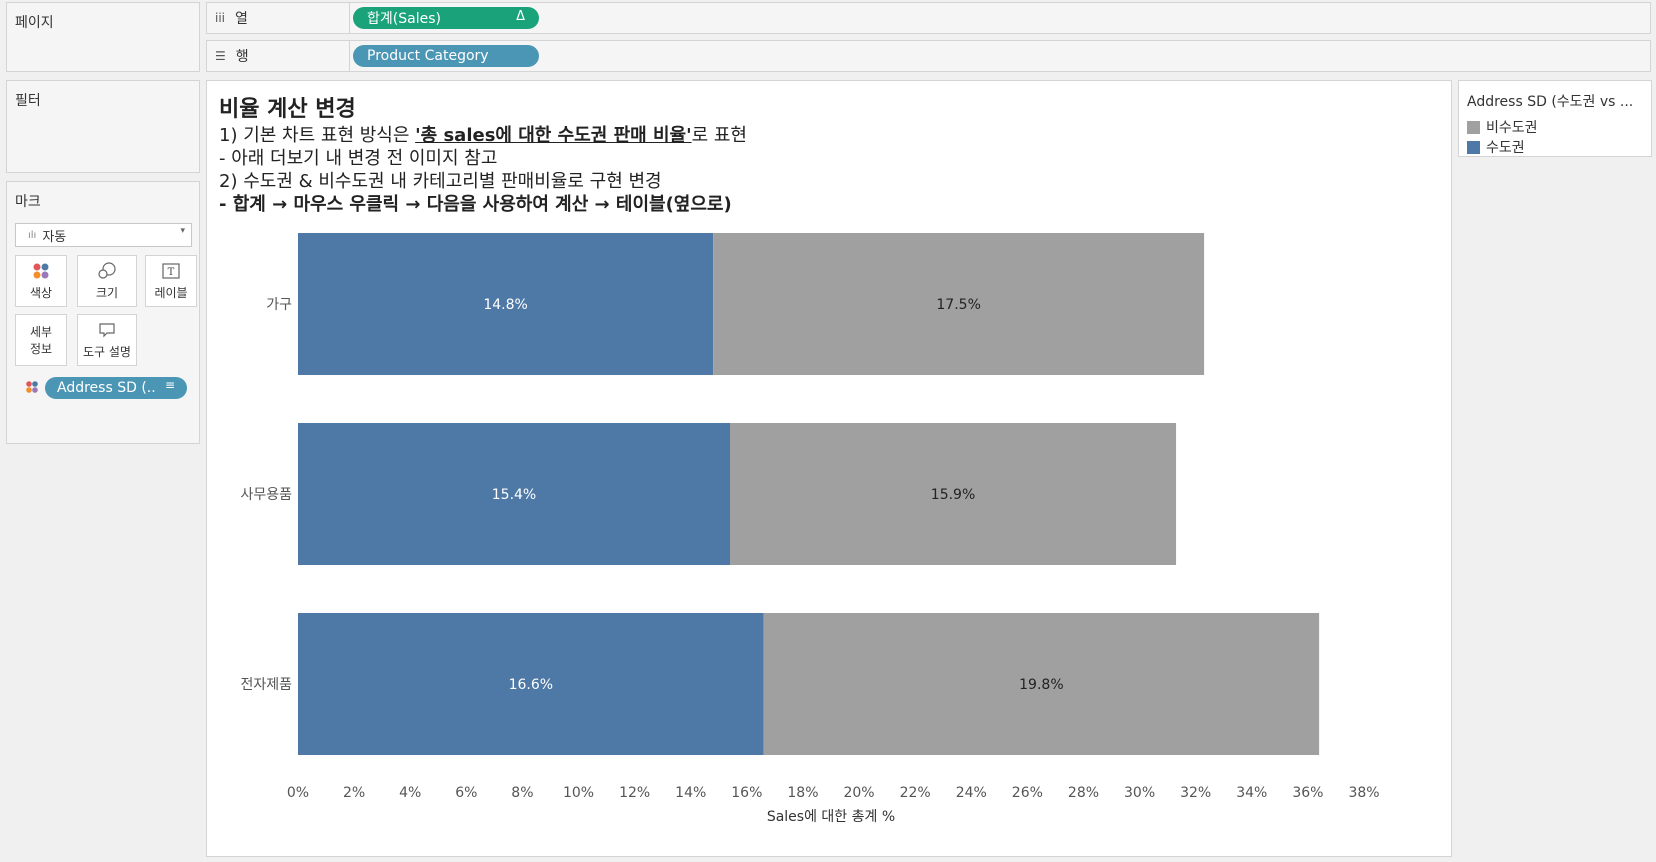 Image resolution: width=1656 pixels, height=862 pixels. I want to click on color-field-row: Address SD (.. ≡, so click(106, 388).